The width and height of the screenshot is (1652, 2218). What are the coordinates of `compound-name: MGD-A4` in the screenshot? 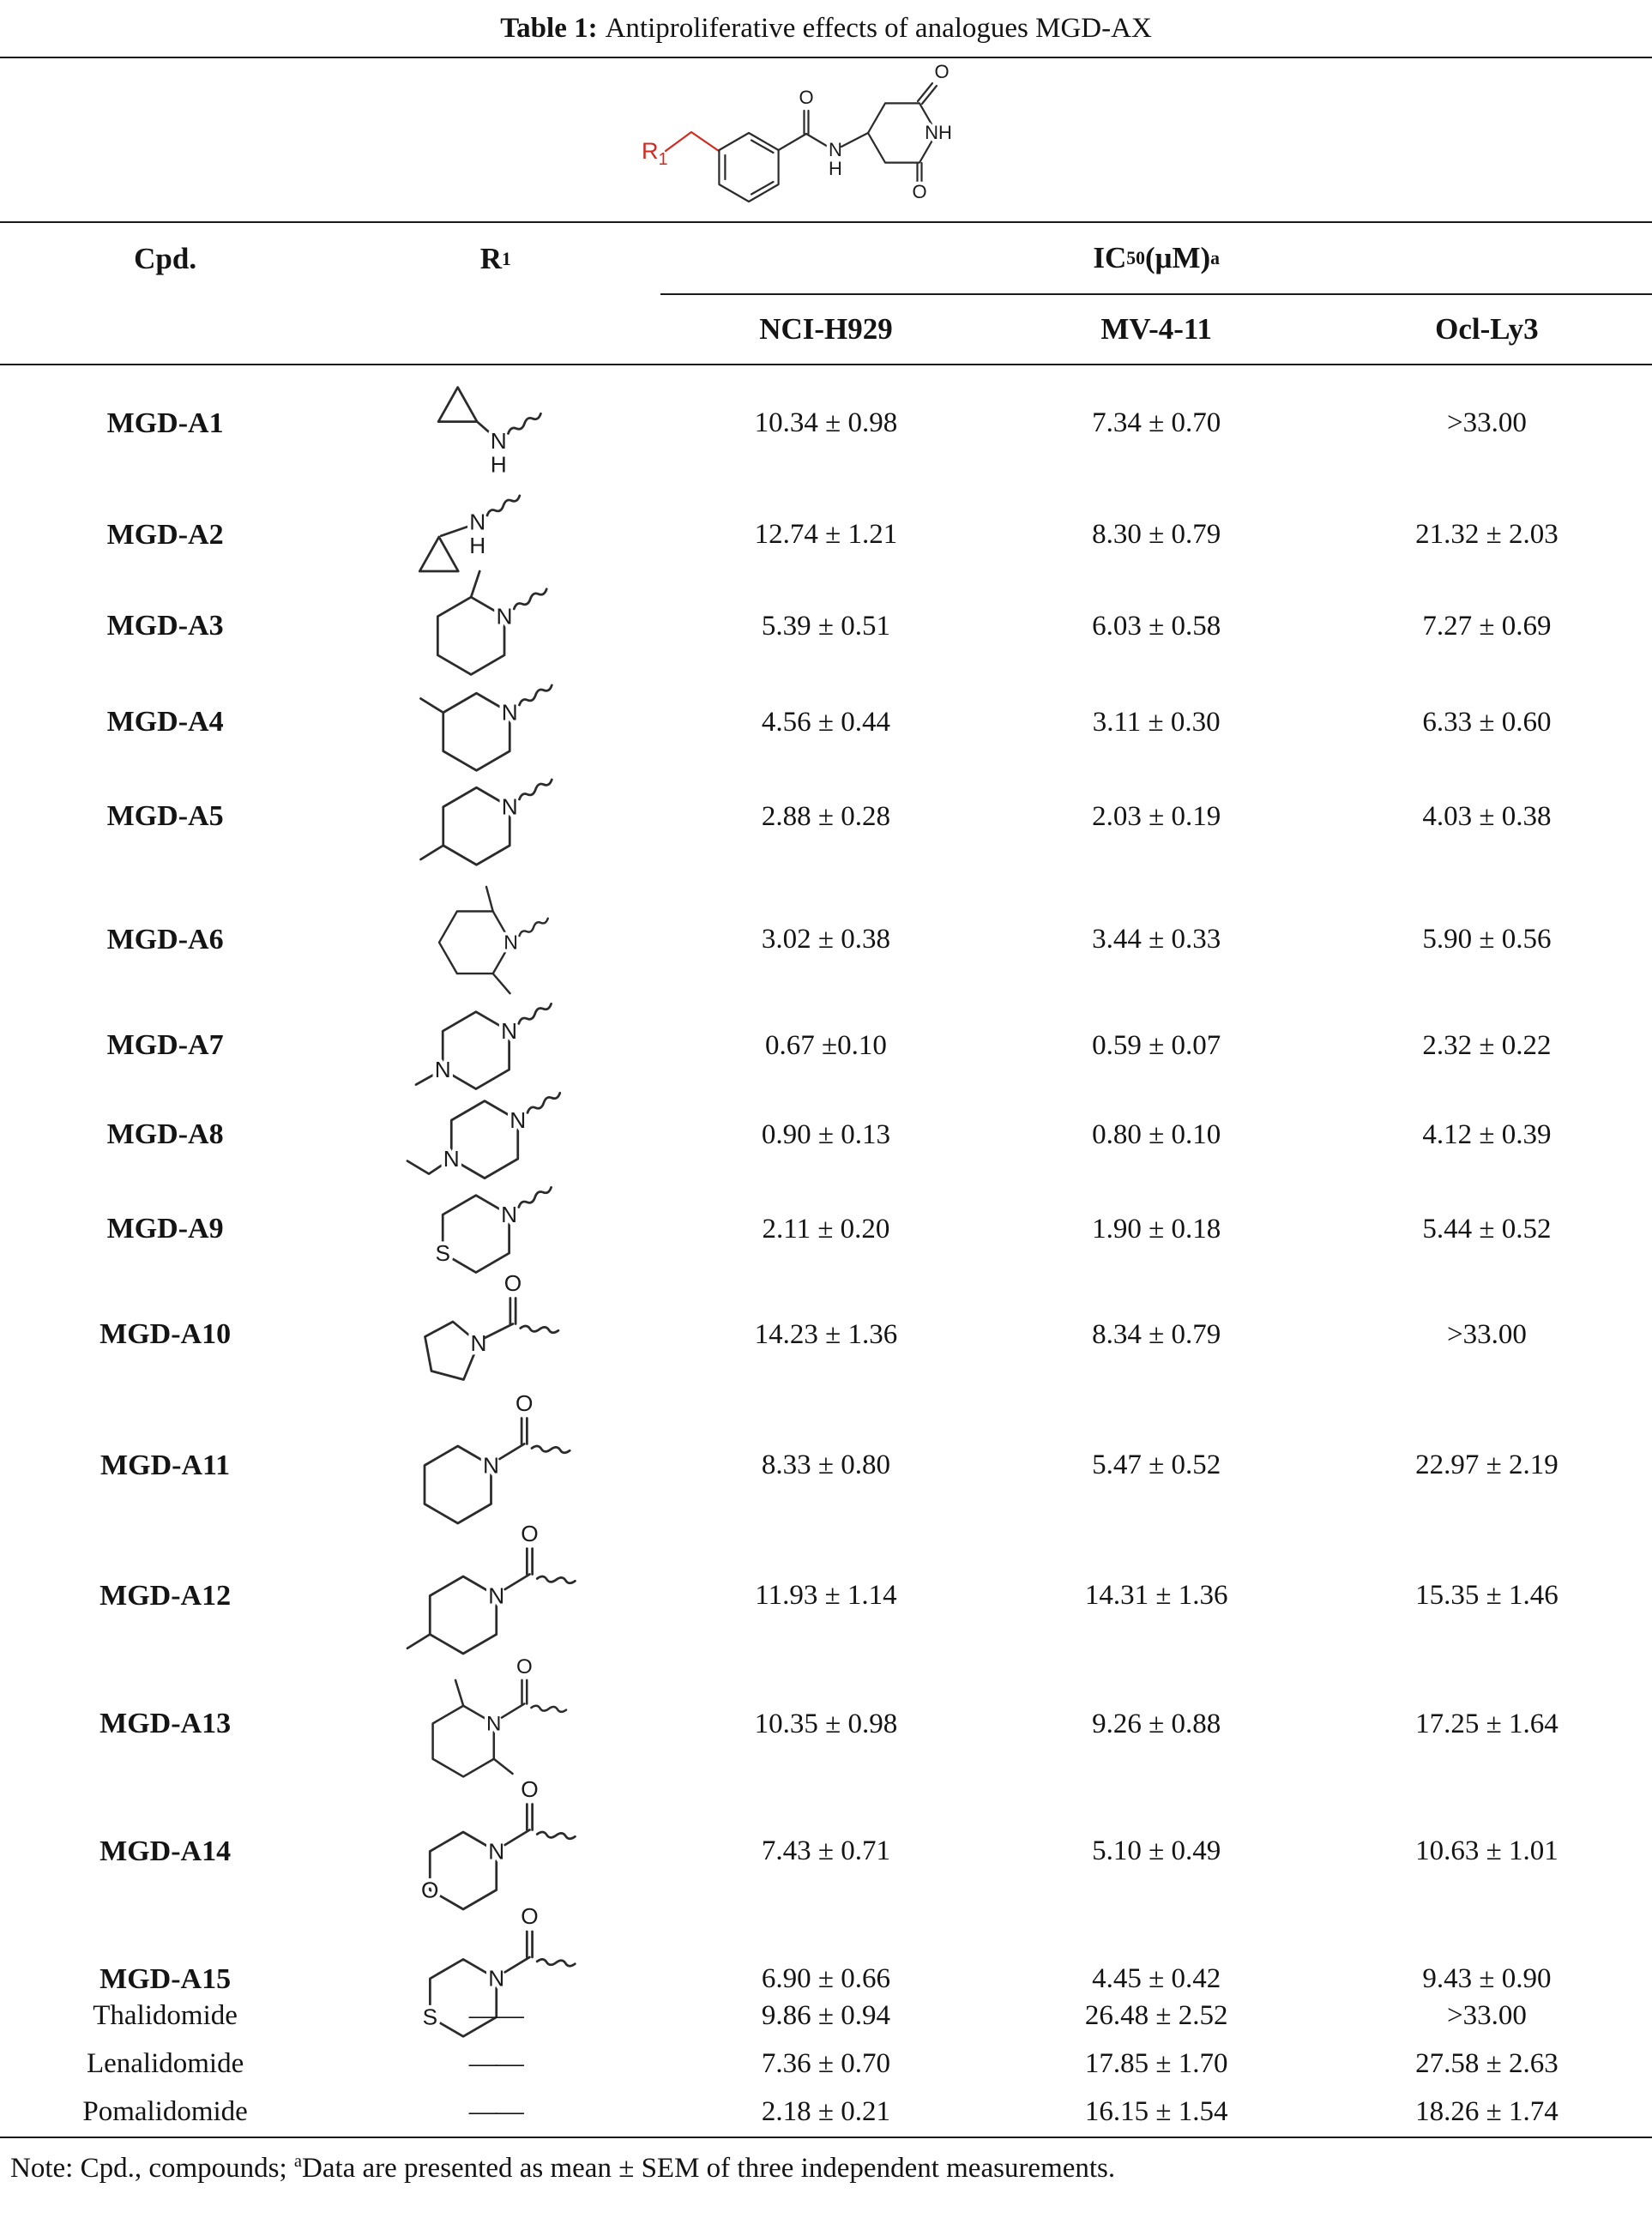 It's located at (165, 722).